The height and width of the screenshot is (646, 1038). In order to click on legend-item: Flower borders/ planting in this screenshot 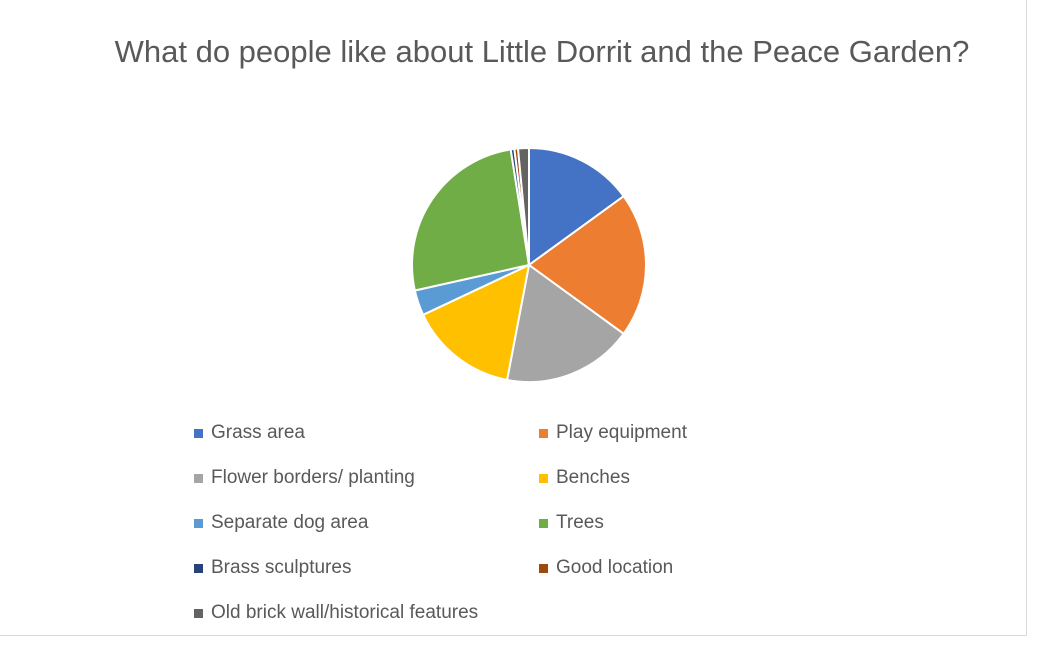, I will do `click(304, 478)`.